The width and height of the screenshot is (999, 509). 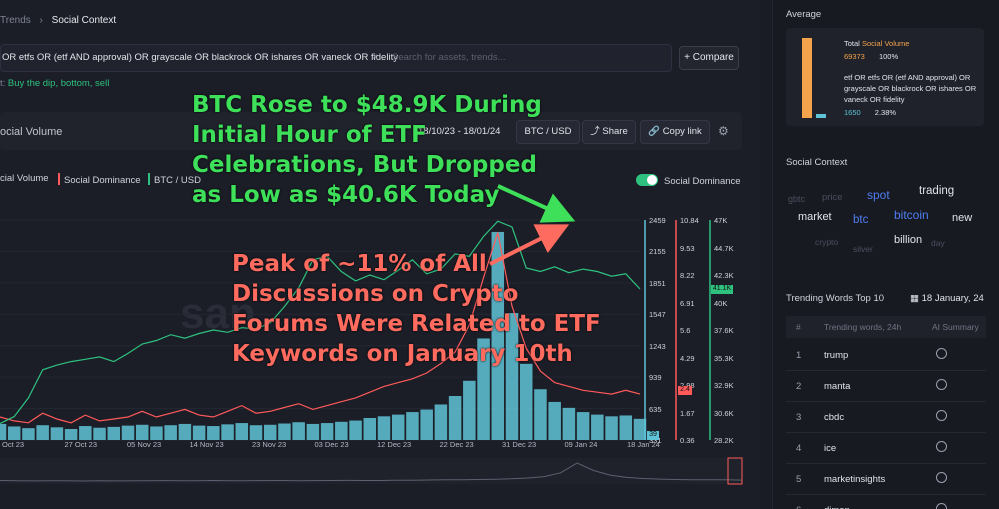 I want to click on social-dominance-toggle, so click(x=647, y=180).